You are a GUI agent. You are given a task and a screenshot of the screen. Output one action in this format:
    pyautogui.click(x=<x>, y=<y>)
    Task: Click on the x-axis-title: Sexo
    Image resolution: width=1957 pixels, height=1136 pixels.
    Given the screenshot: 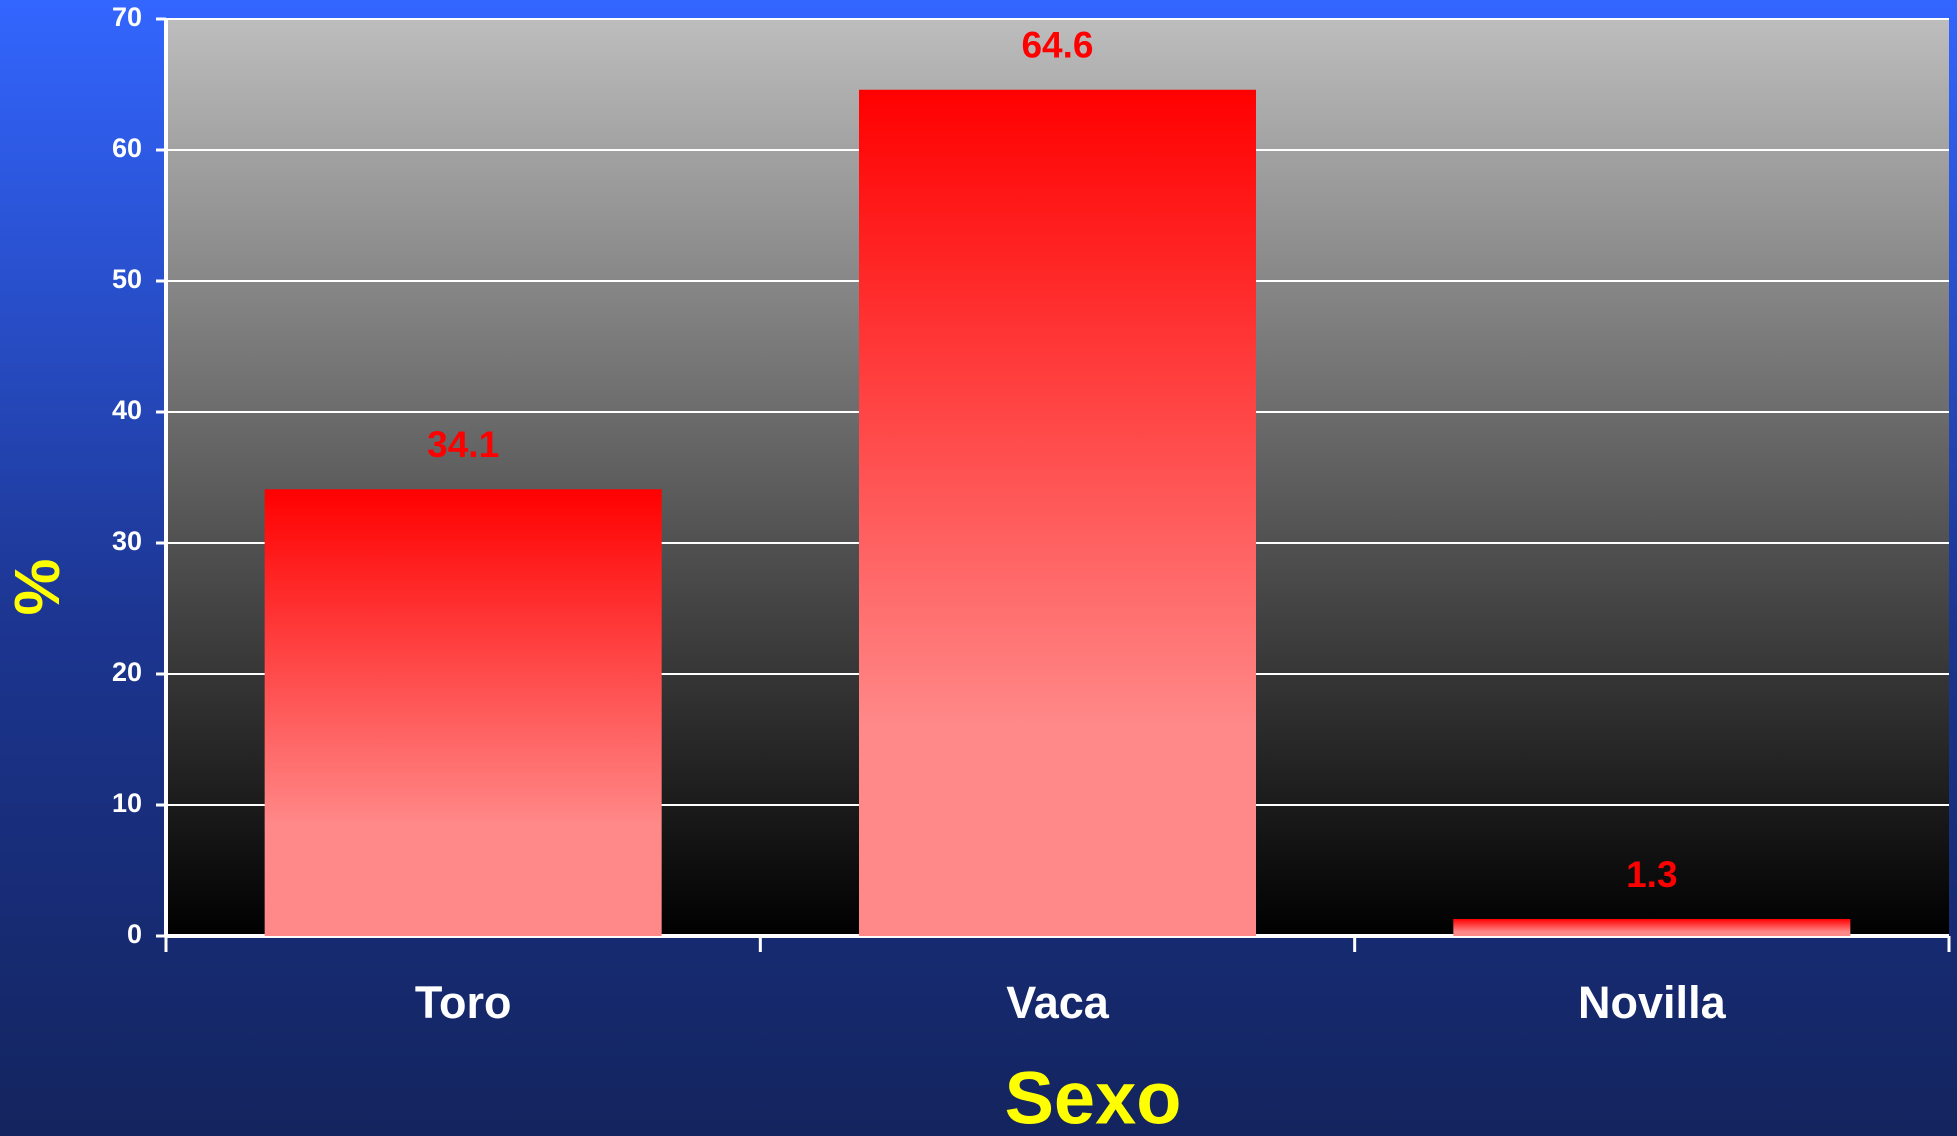 What is the action you would take?
    pyautogui.click(x=1093, y=1096)
    